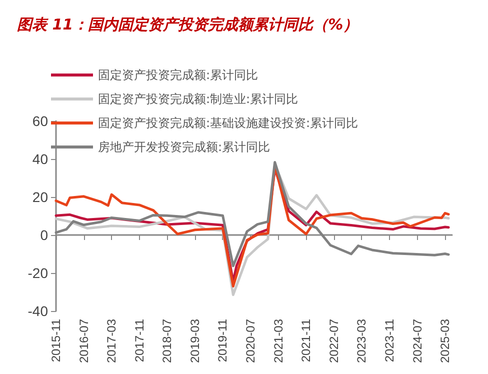 This screenshot has height=374, width=488. I want to click on x-tick-label: 2017-11, so click(139, 340).